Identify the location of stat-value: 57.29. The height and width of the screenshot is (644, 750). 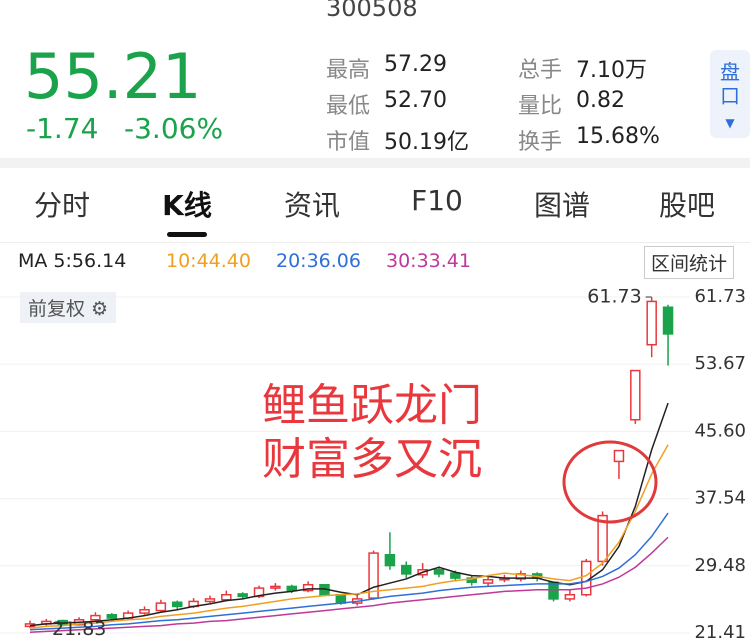
(415, 64).